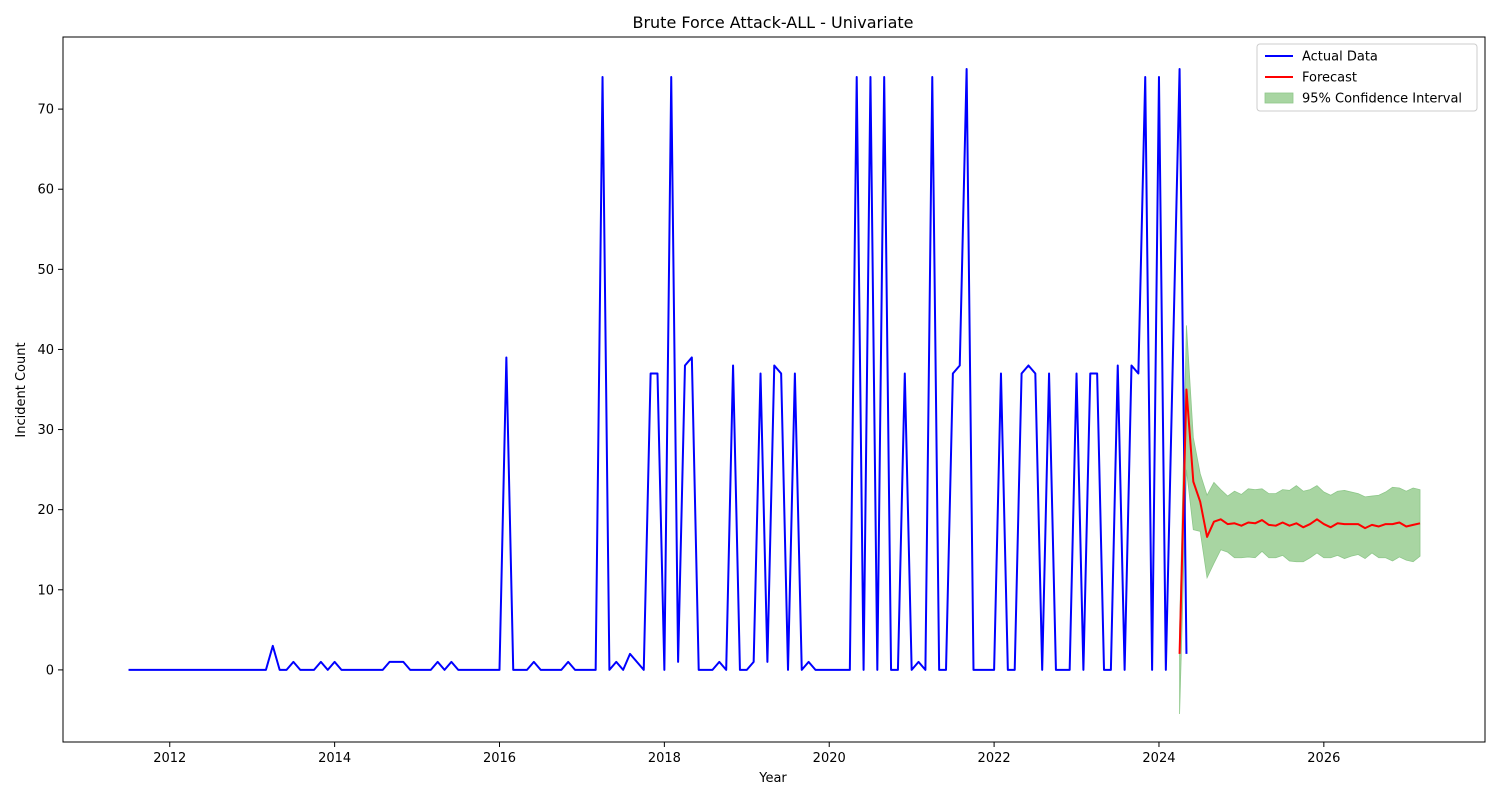 This screenshot has height=804, width=1500. I want to click on legend-box, so click(1367, 77).